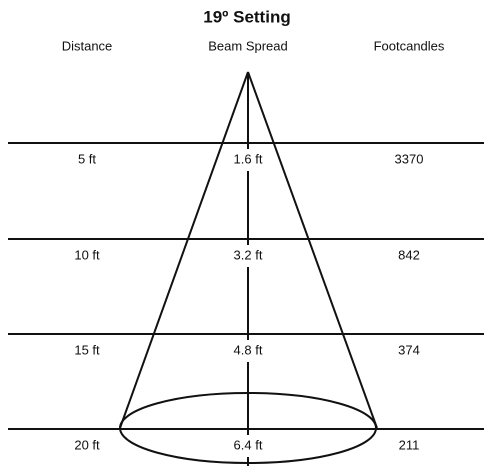  I want to click on cell: 5 ft, so click(87, 158).